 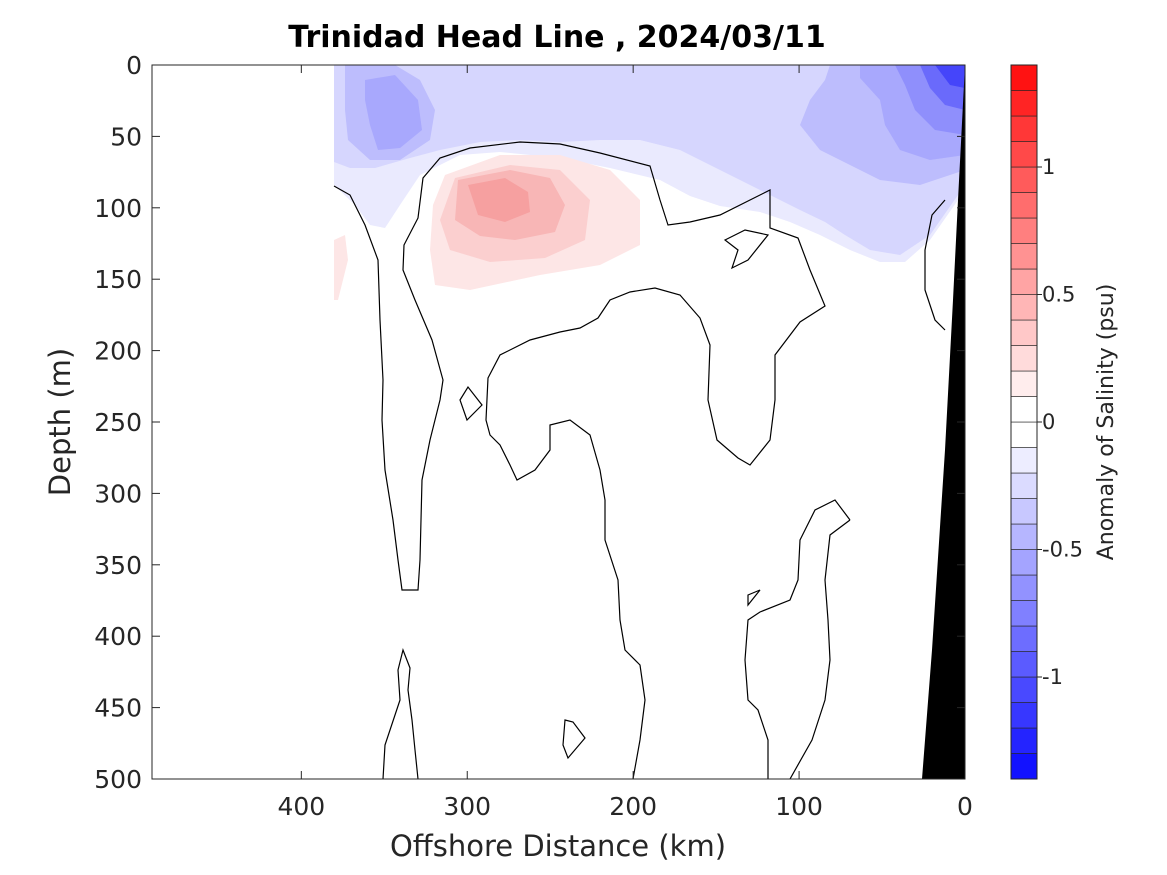 I want to click on colorbar-tick-label: 0.5, so click(x=1058, y=295).